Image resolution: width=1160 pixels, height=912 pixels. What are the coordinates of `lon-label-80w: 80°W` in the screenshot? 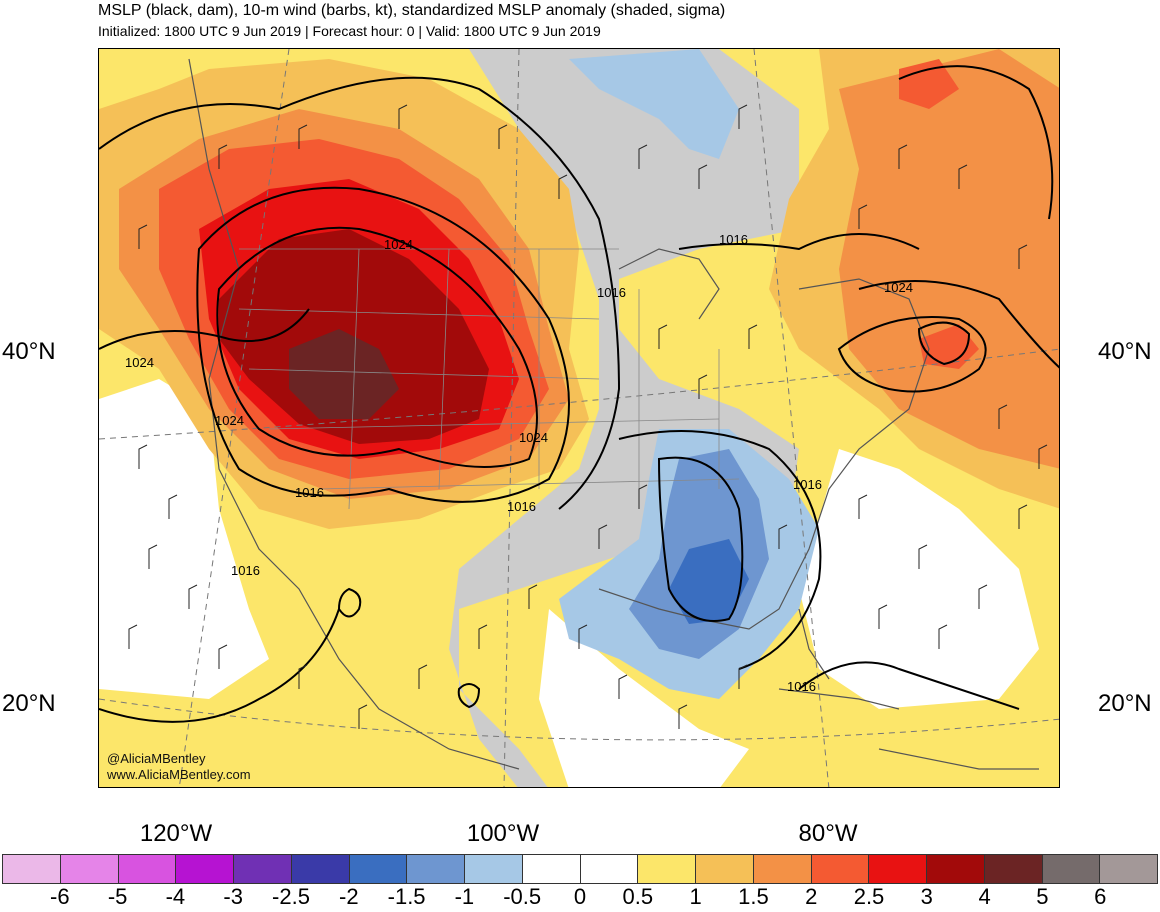 It's located at (828, 833).